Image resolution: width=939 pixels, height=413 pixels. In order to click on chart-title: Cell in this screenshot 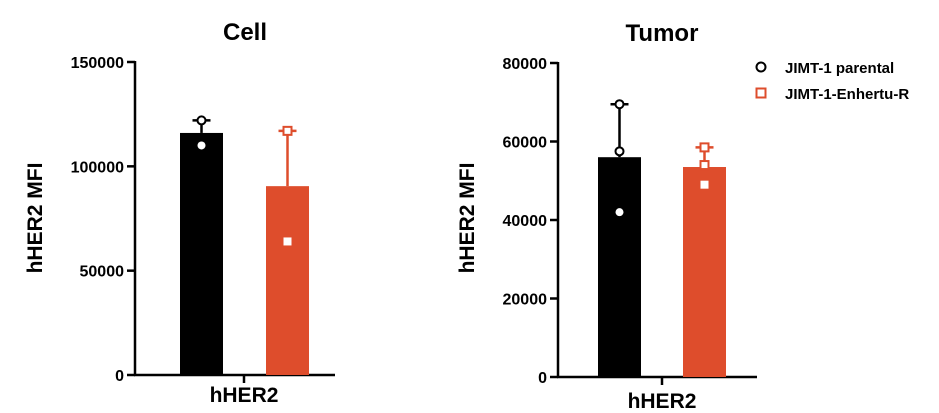, I will do `click(245, 32)`.